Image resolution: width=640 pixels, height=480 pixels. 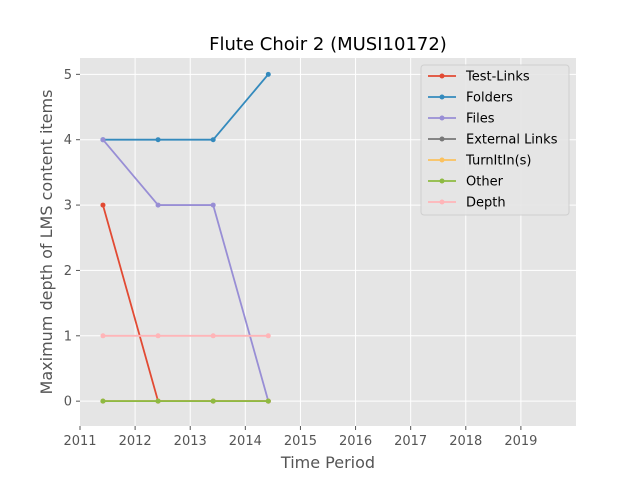 I want to click on x-axis-label: Time Period, so click(x=327, y=462).